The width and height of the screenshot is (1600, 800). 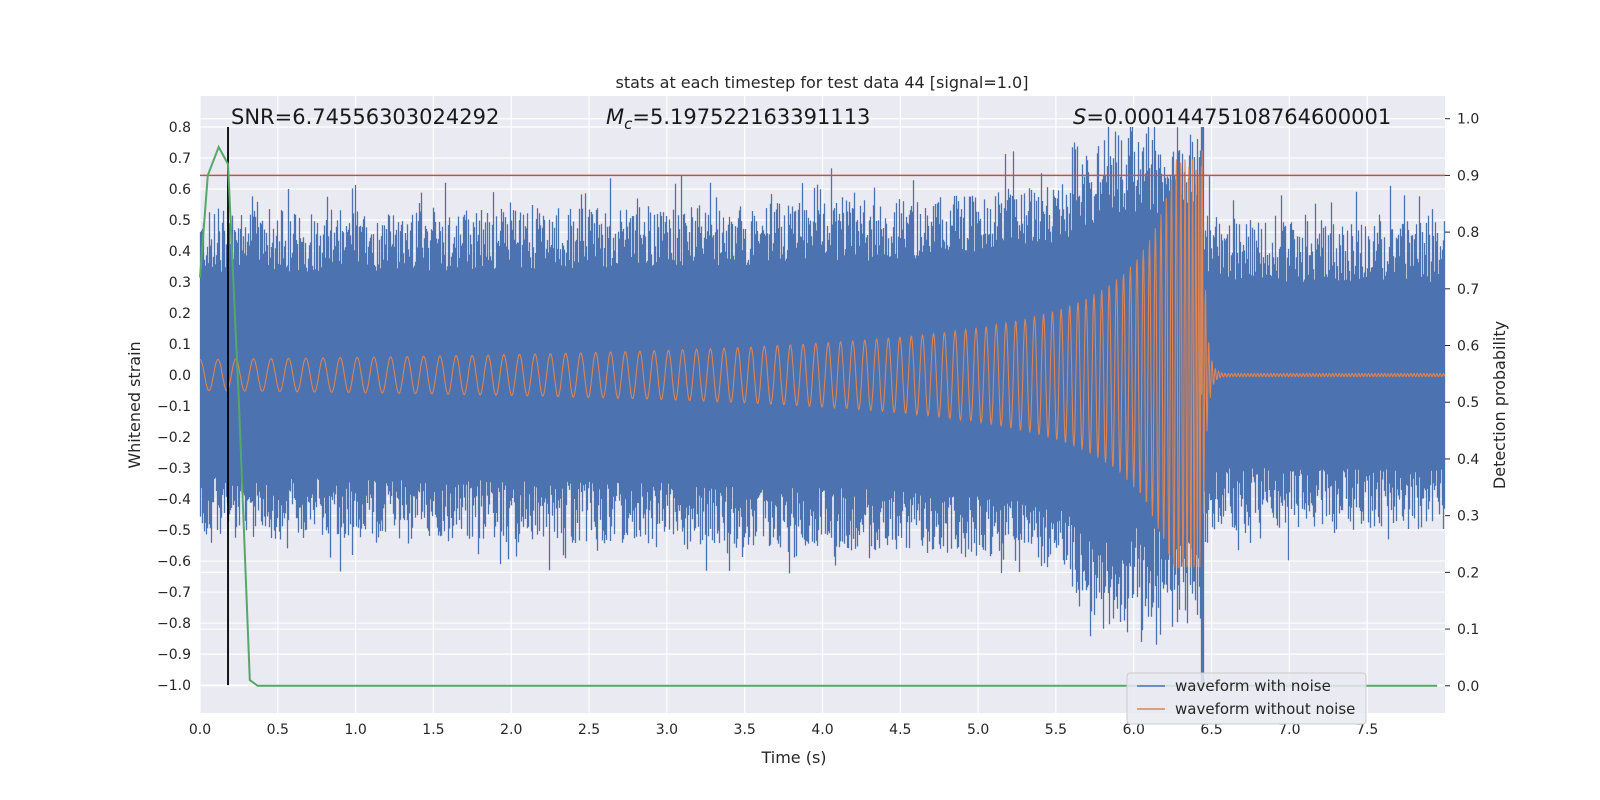 I want to click on y2-tick-label: 0.6, so click(x=1468, y=347).